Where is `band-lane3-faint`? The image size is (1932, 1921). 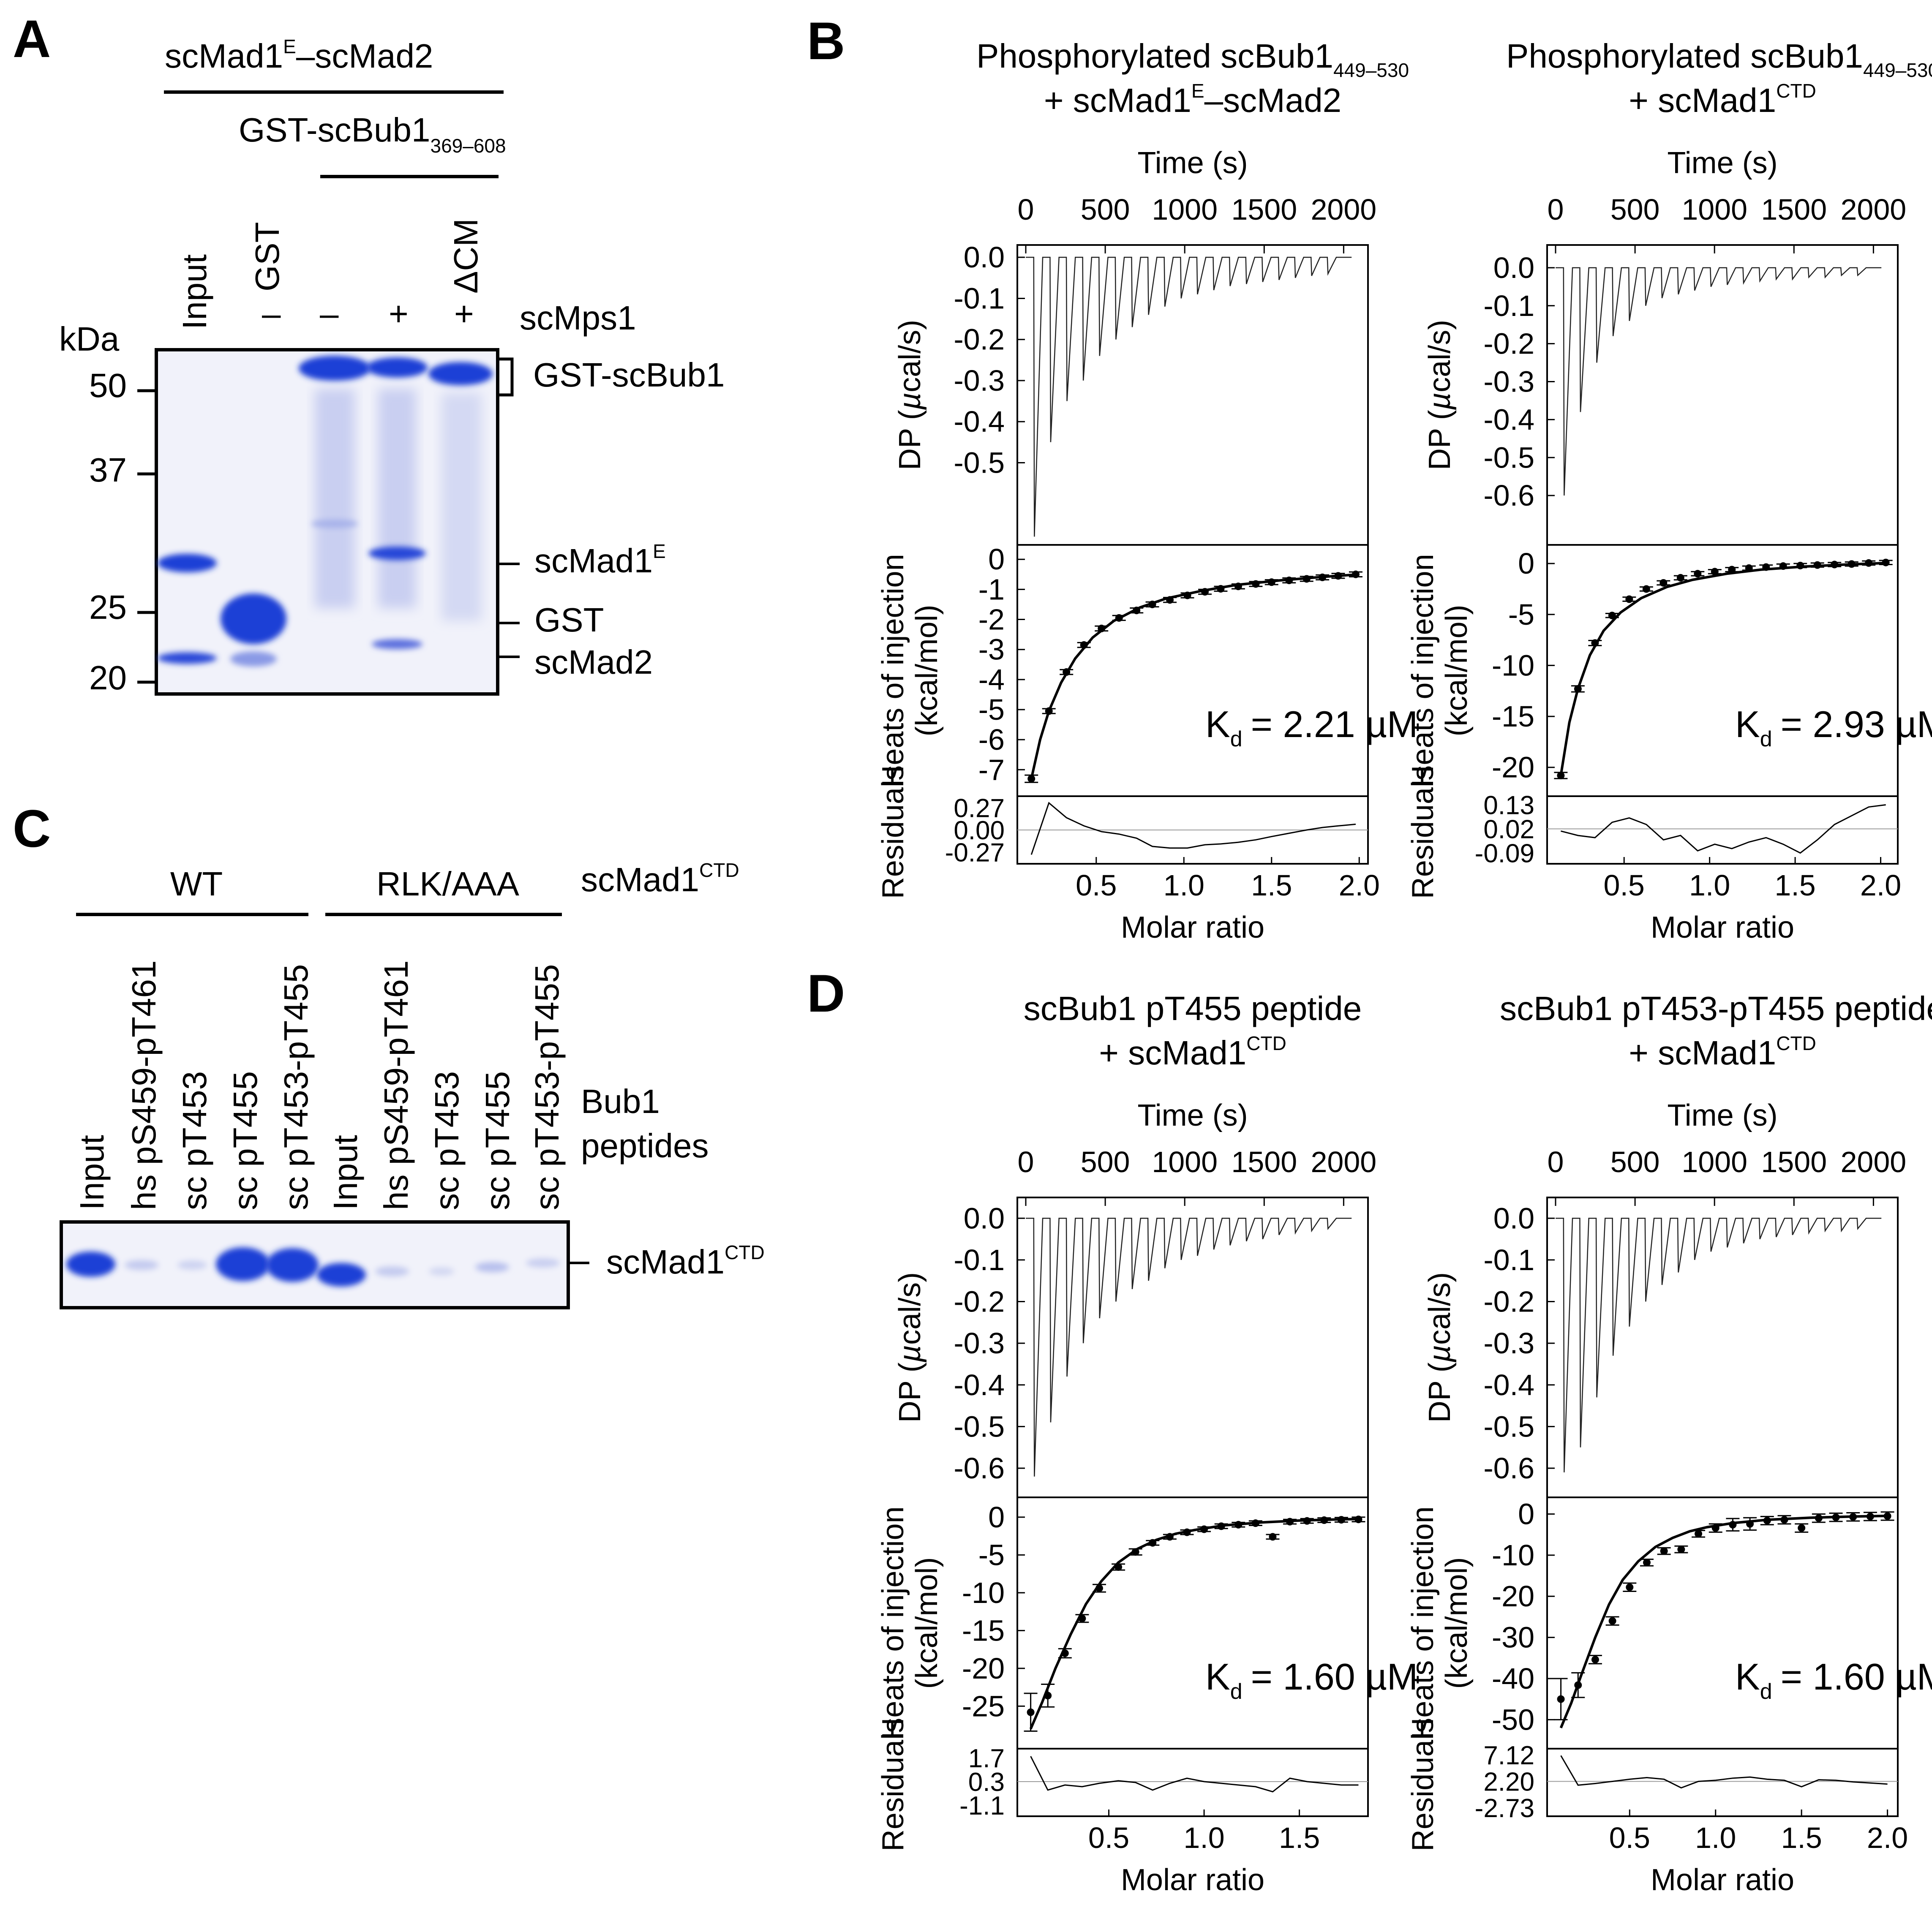
band-lane3-faint is located at coordinates (335, 524).